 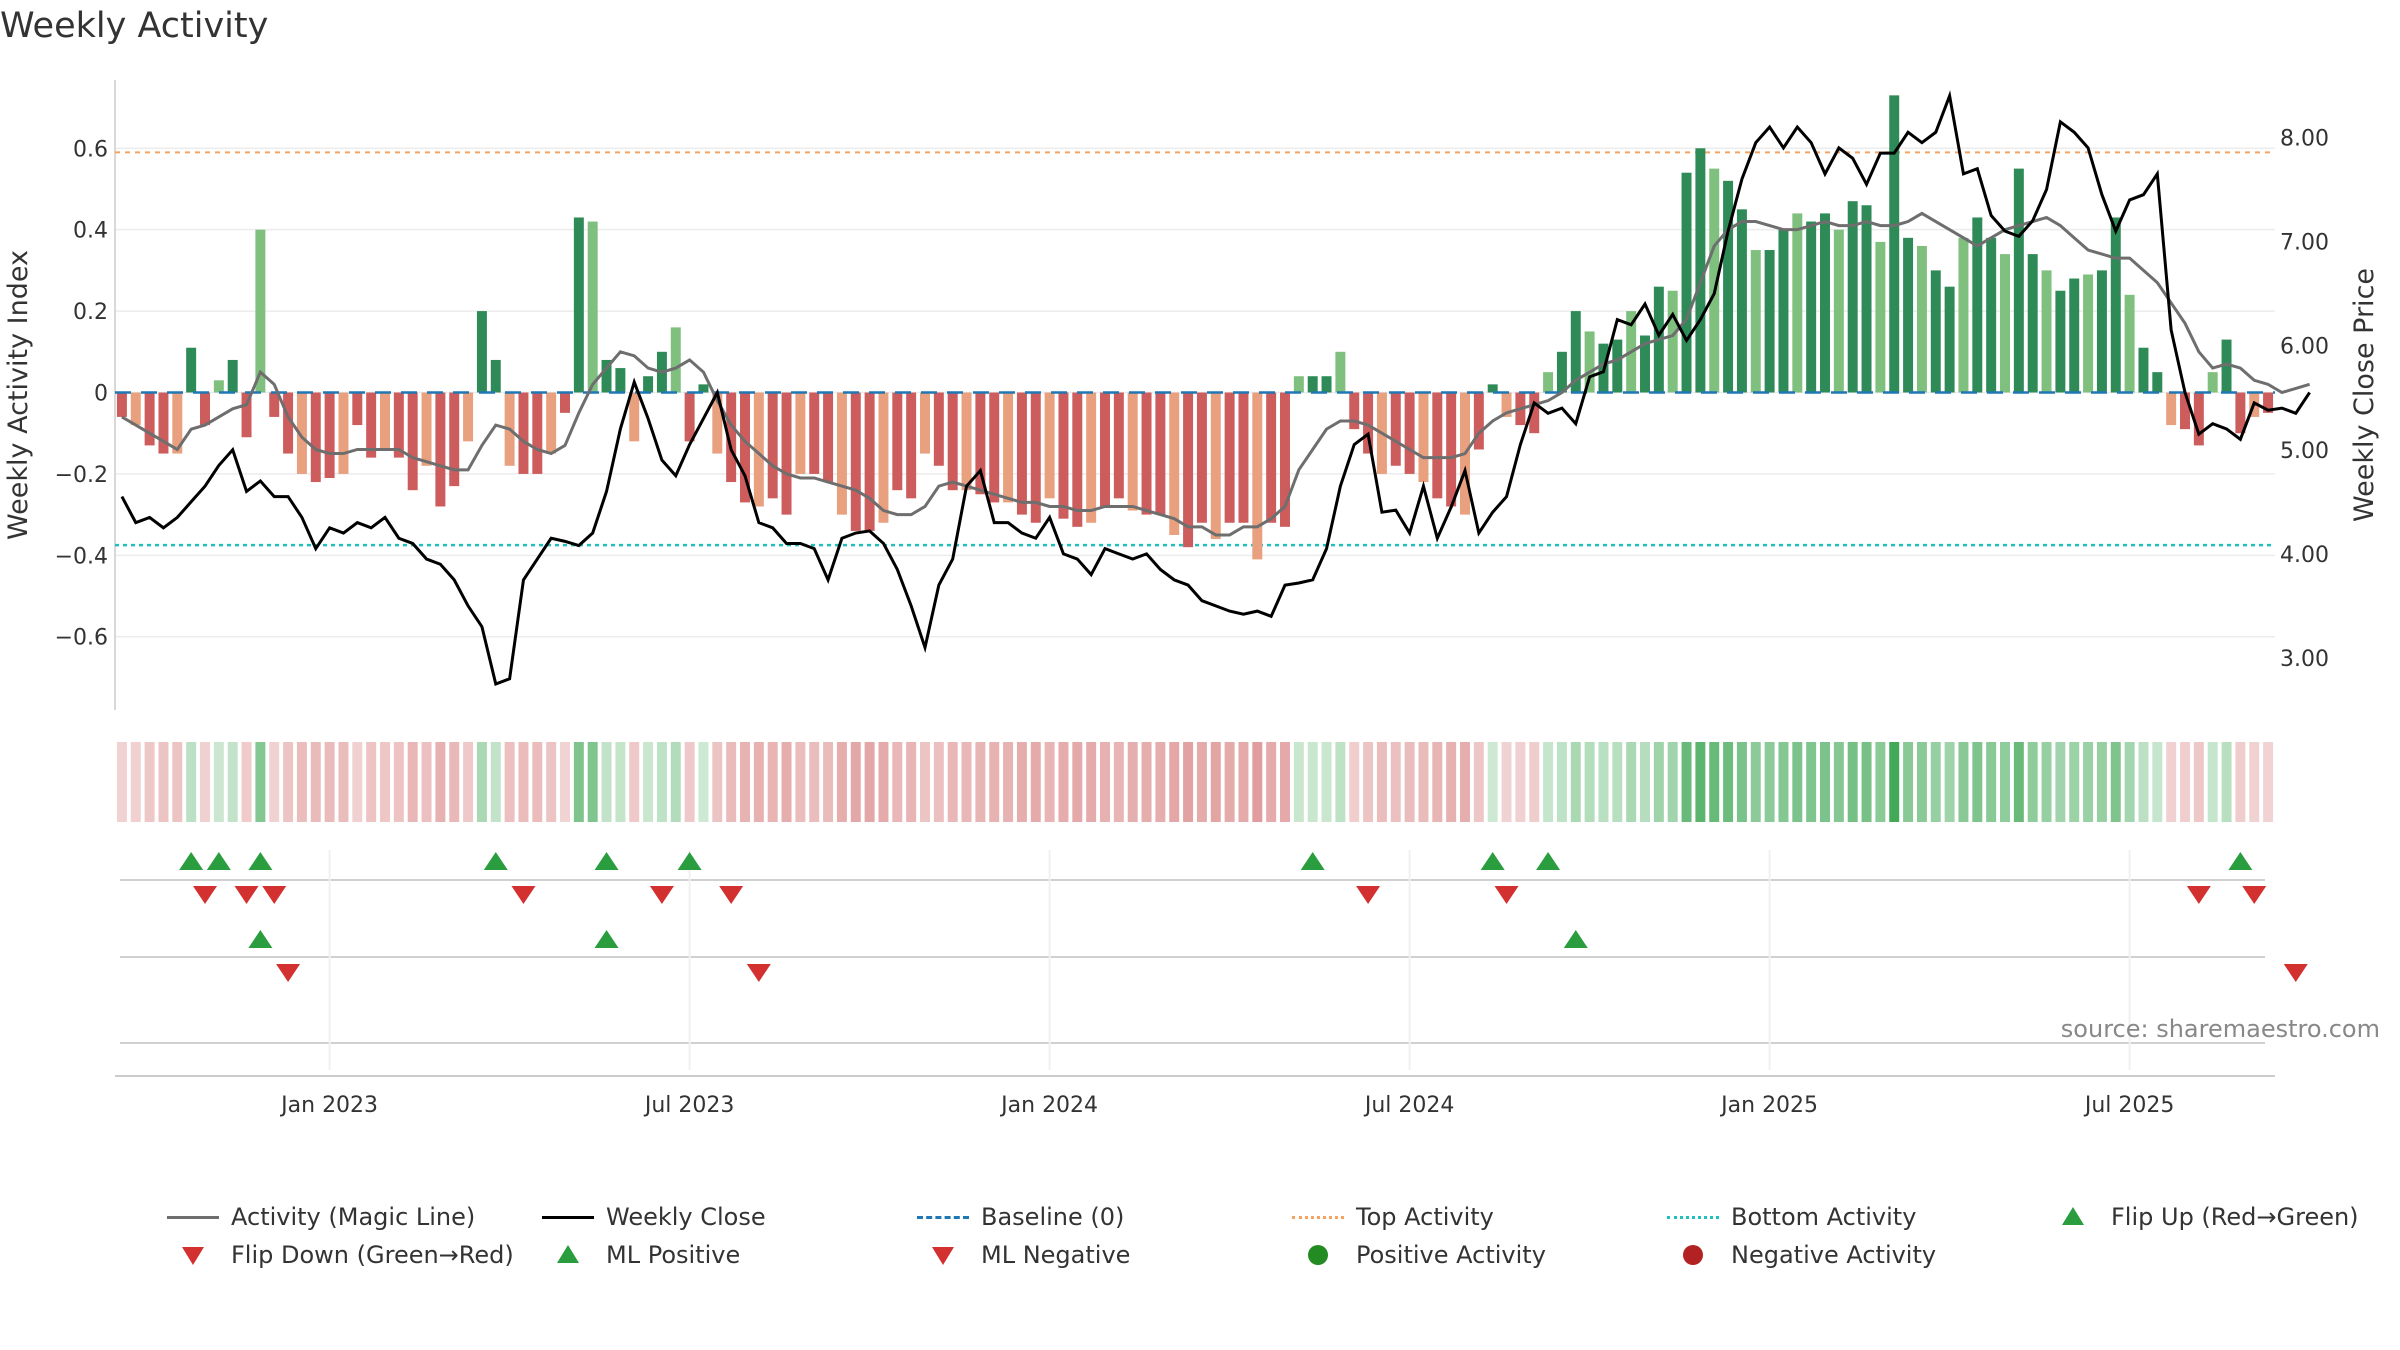 What do you see at coordinates (2304, 347) in the screenshot?
I see `y2-tick-label: 6.00` at bounding box center [2304, 347].